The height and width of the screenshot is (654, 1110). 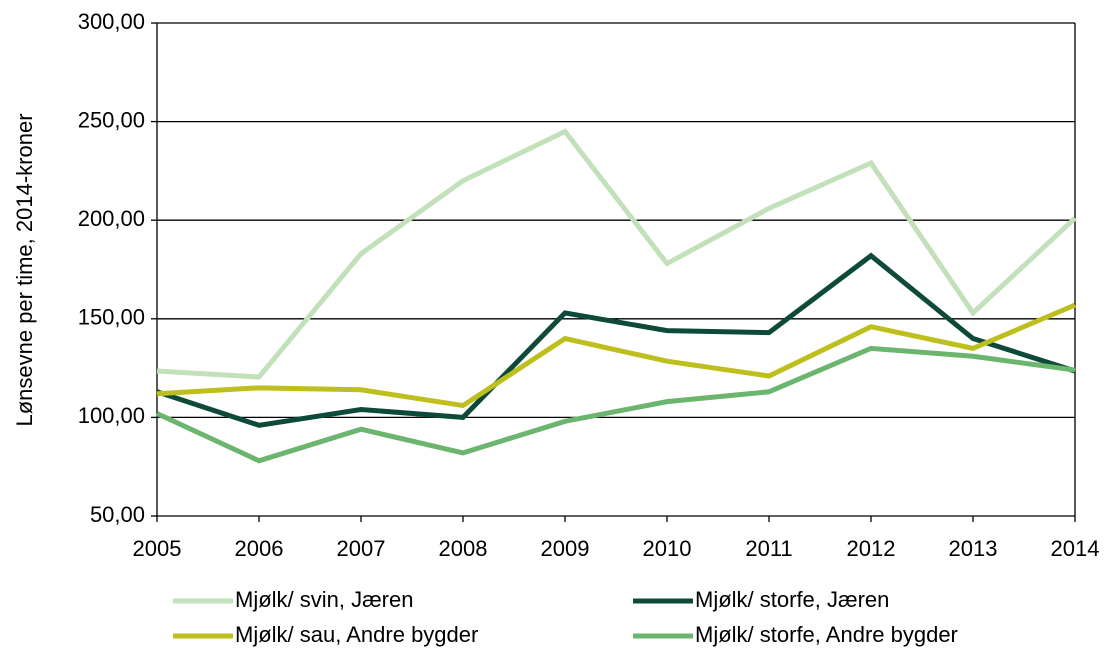 What do you see at coordinates (356, 634) in the screenshot?
I see `legend-label: Mjølk/ sau, Andre bygder` at bounding box center [356, 634].